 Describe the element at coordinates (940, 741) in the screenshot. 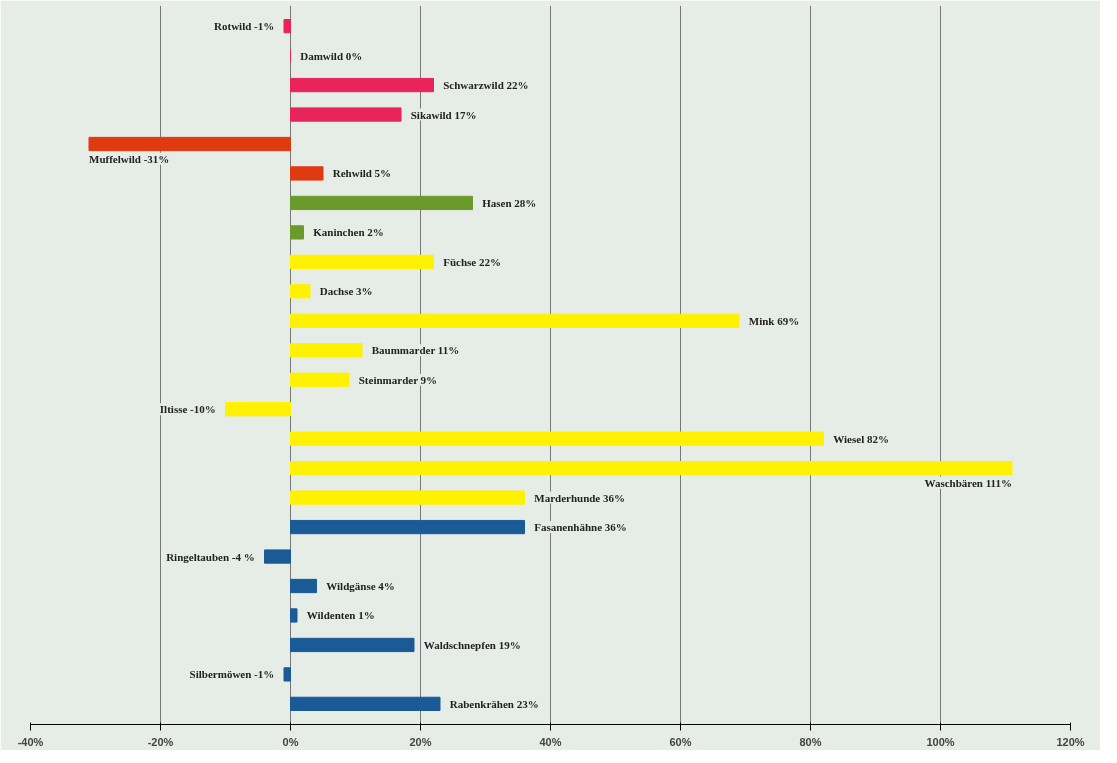

I see `x-tick-label: 100%` at that location.